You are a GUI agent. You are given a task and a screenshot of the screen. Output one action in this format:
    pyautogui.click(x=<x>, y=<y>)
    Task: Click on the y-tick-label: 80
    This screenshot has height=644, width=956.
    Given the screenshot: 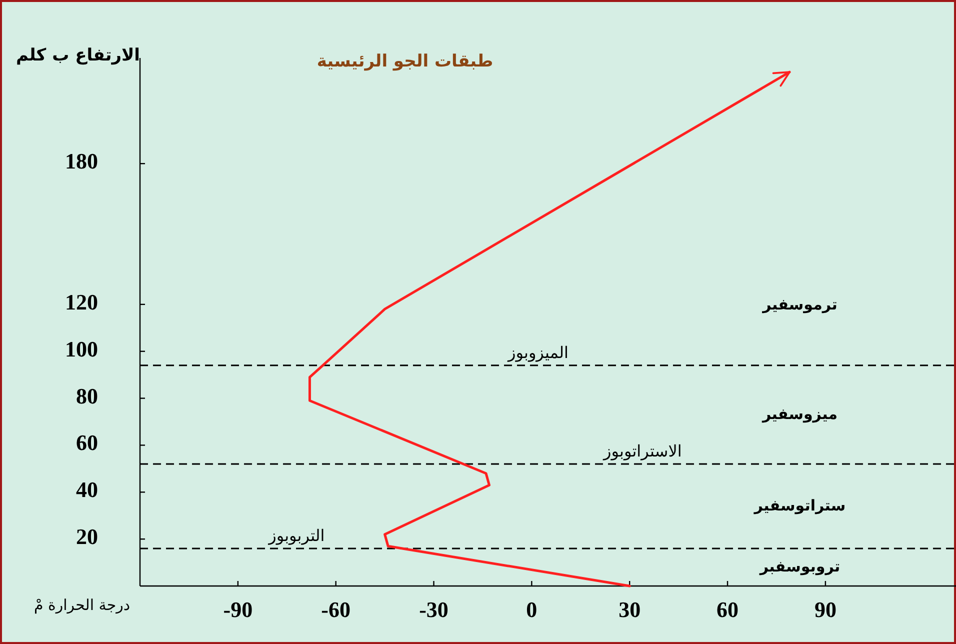 What is the action you would take?
    pyautogui.click(x=87, y=395)
    